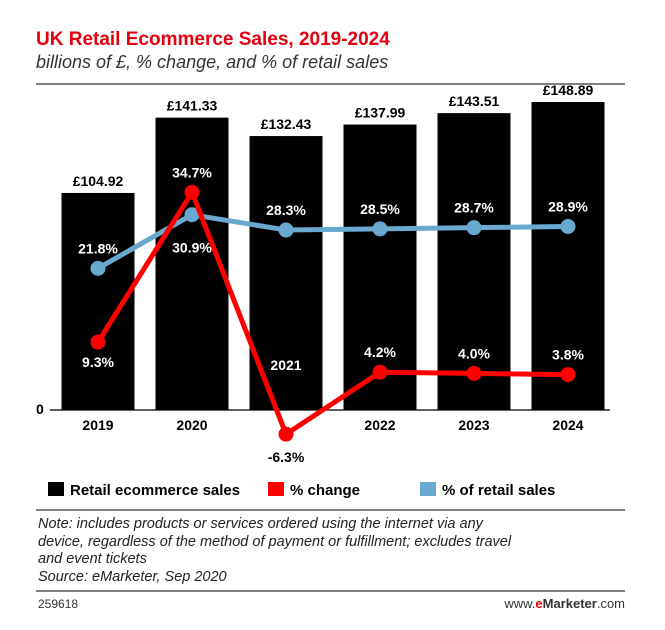 The height and width of the screenshot is (630, 665). What do you see at coordinates (474, 353) in the screenshot?
I see `pct-change-label: 4.0%` at bounding box center [474, 353].